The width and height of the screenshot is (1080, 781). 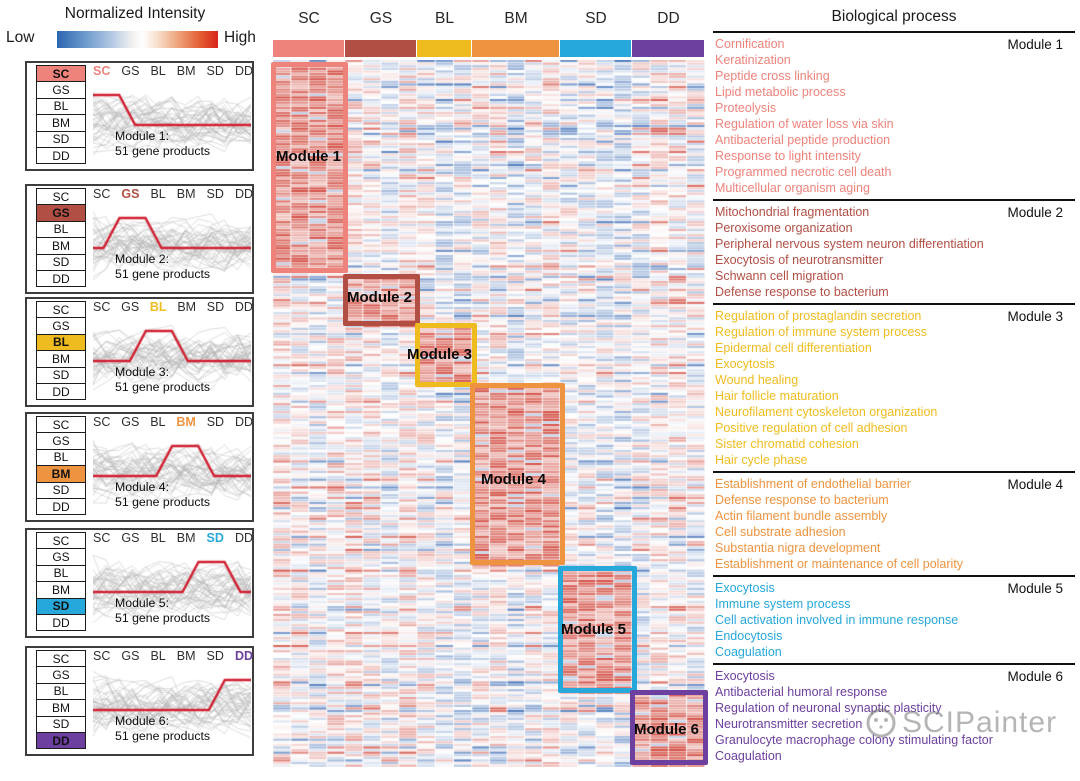 I want to click on bio-process-item: Keratinization, so click(x=753, y=60).